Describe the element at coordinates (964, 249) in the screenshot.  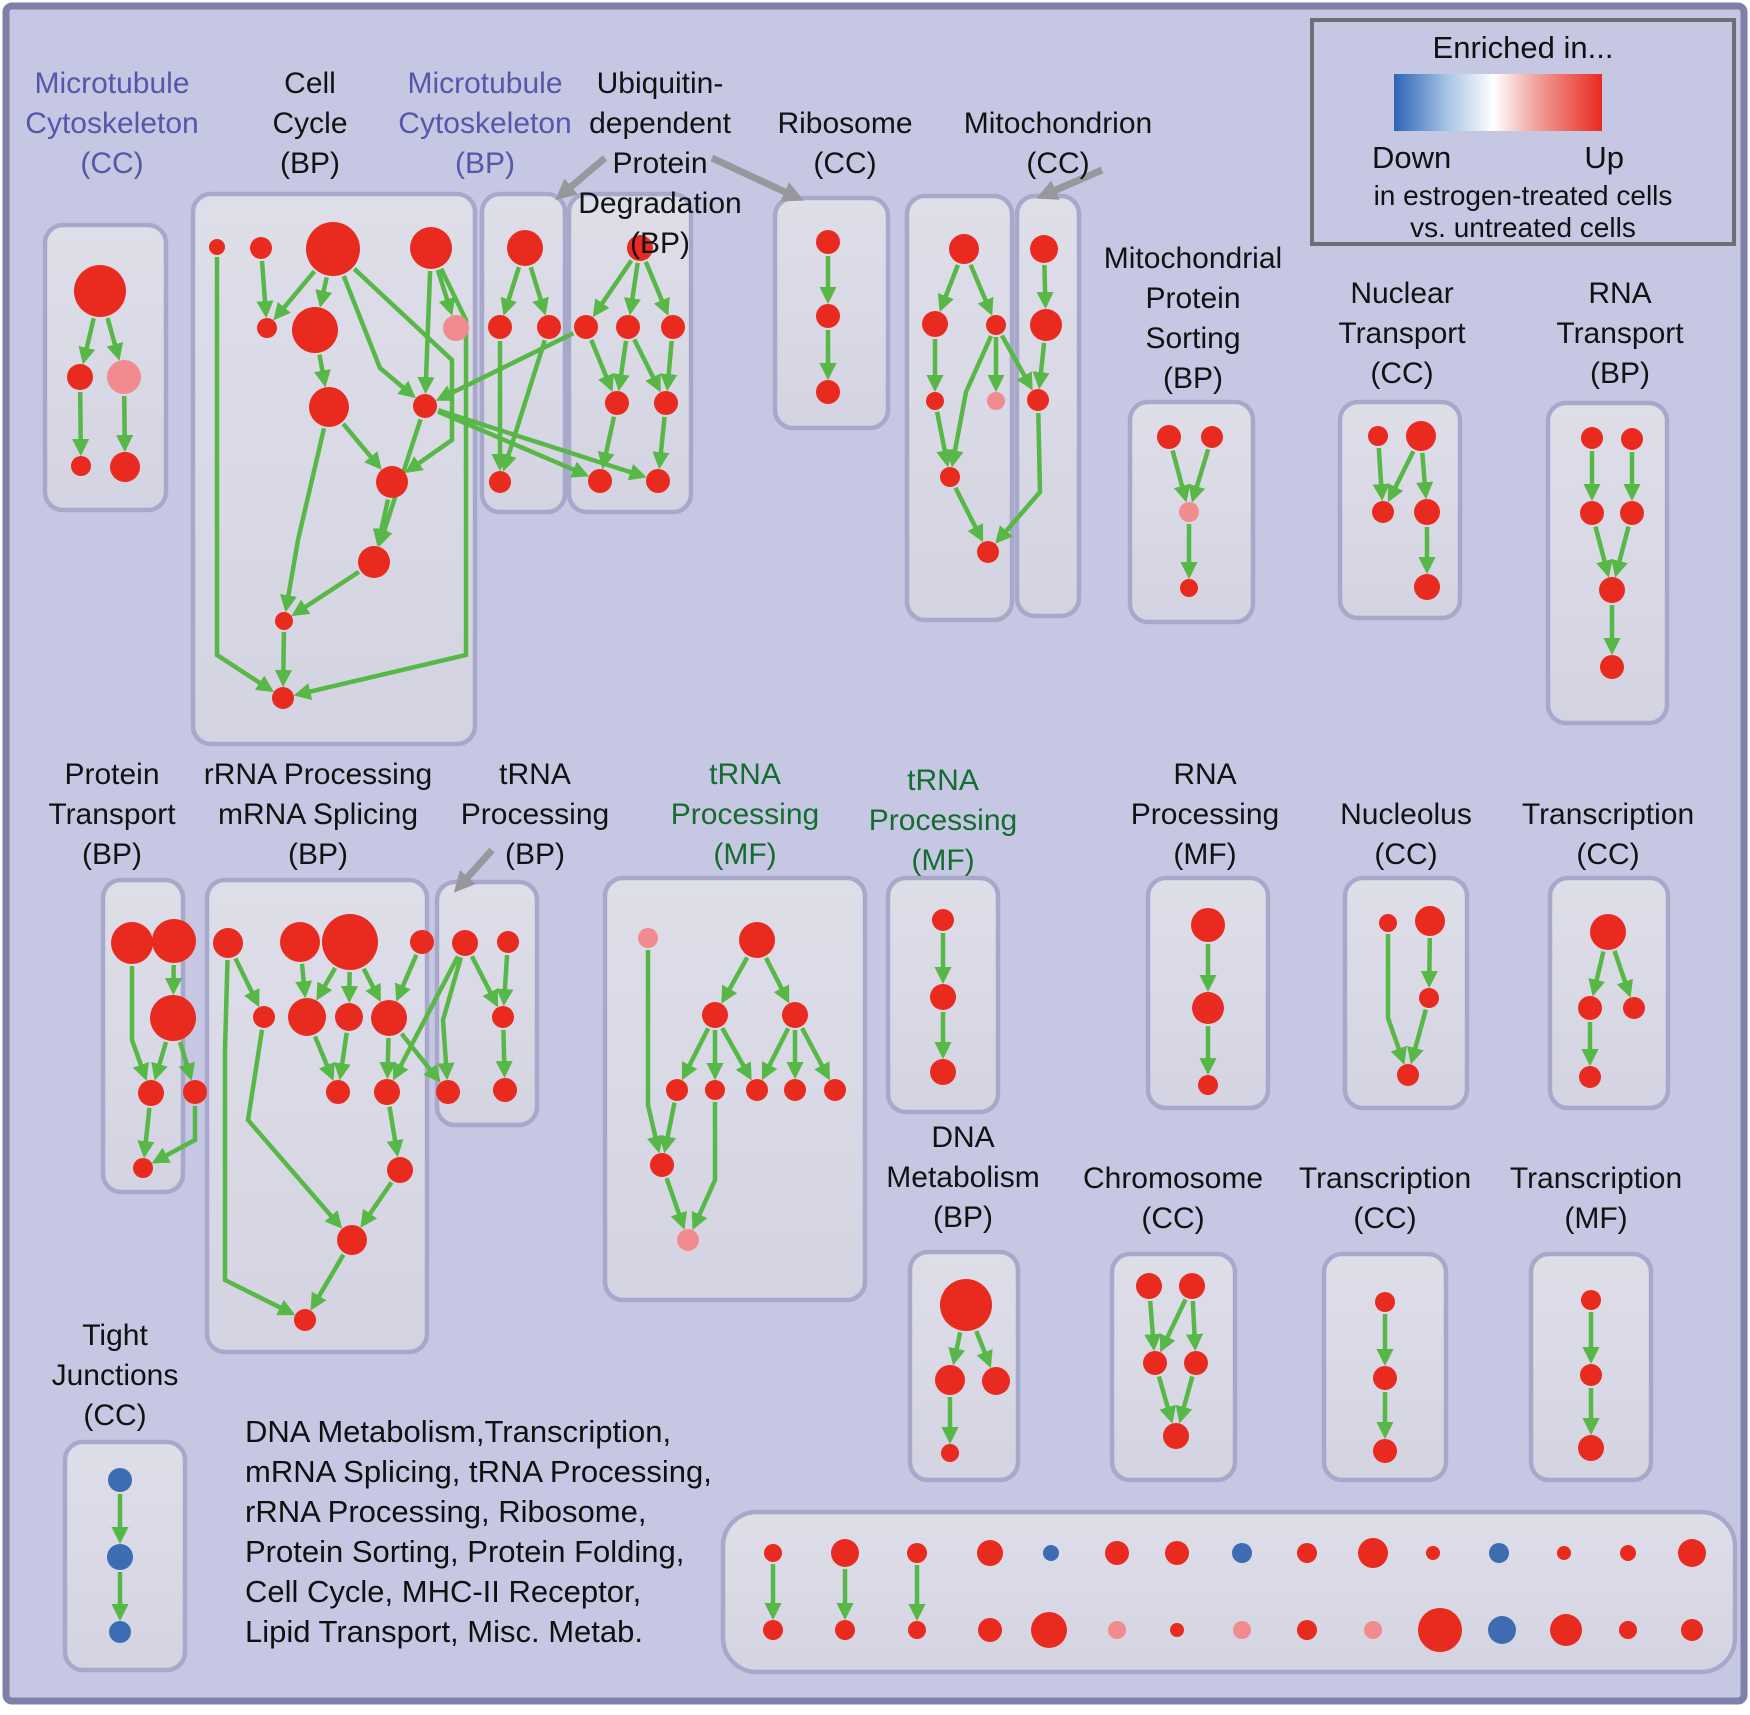
I see `node-F1` at that location.